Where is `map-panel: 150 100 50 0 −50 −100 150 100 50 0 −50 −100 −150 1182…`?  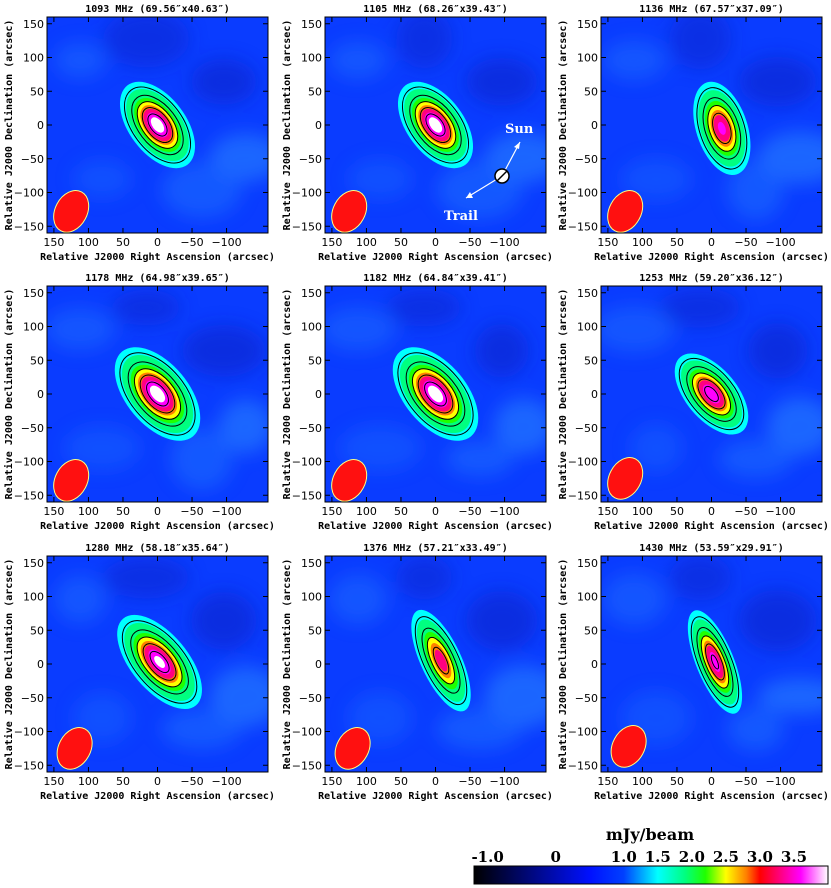
map-panel: 150 100 50 0 −50 −100 150 100 50 0 −50 −100 −150 1182… is located at coordinates (417, 402).